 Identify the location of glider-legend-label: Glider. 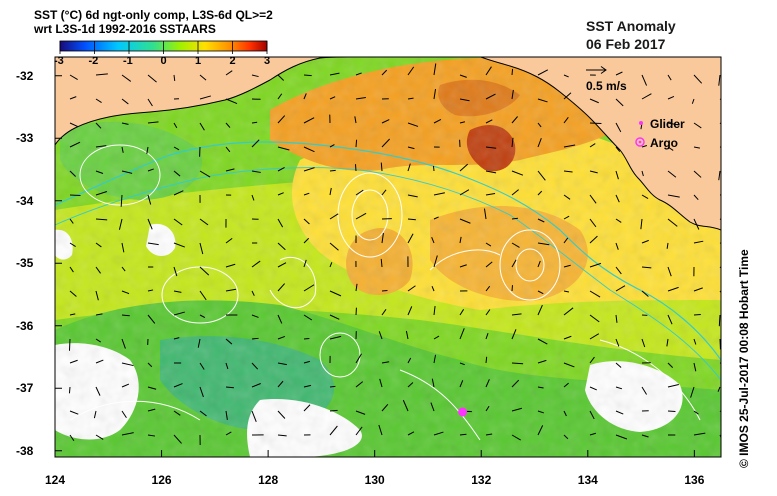
(667, 124).